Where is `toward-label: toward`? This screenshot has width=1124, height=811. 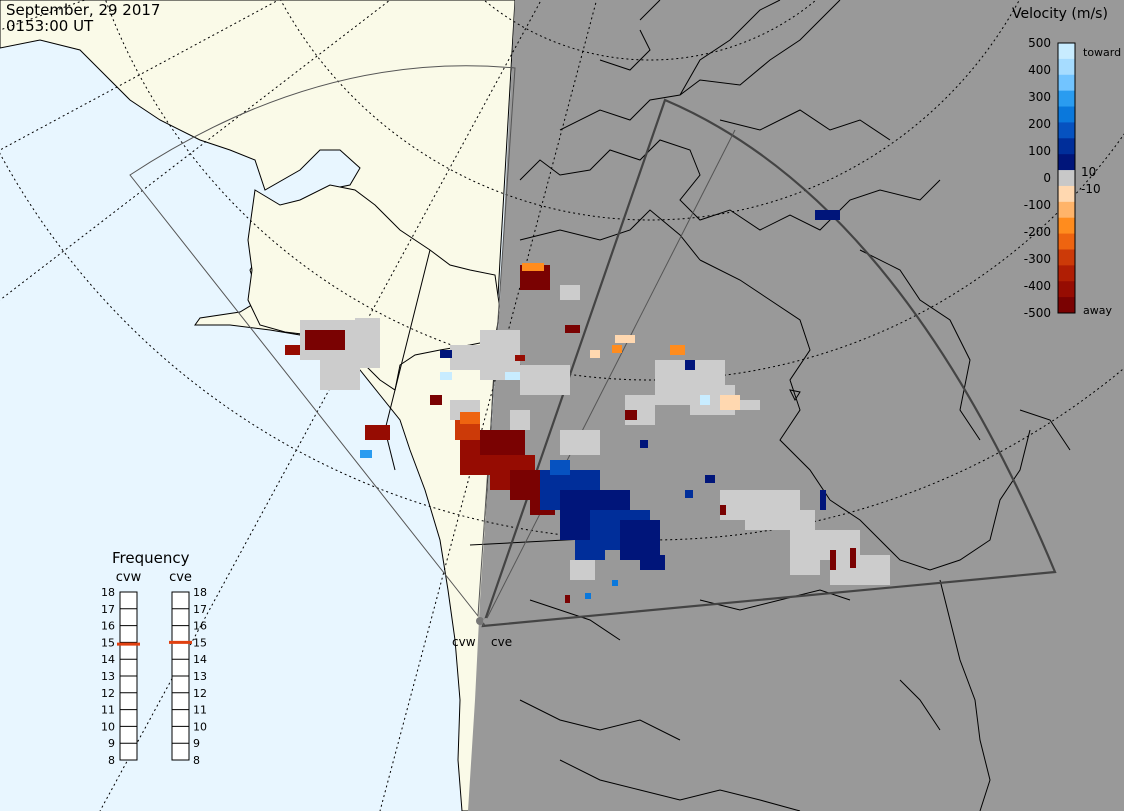 toward-label: toward is located at coordinates (1102, 52).